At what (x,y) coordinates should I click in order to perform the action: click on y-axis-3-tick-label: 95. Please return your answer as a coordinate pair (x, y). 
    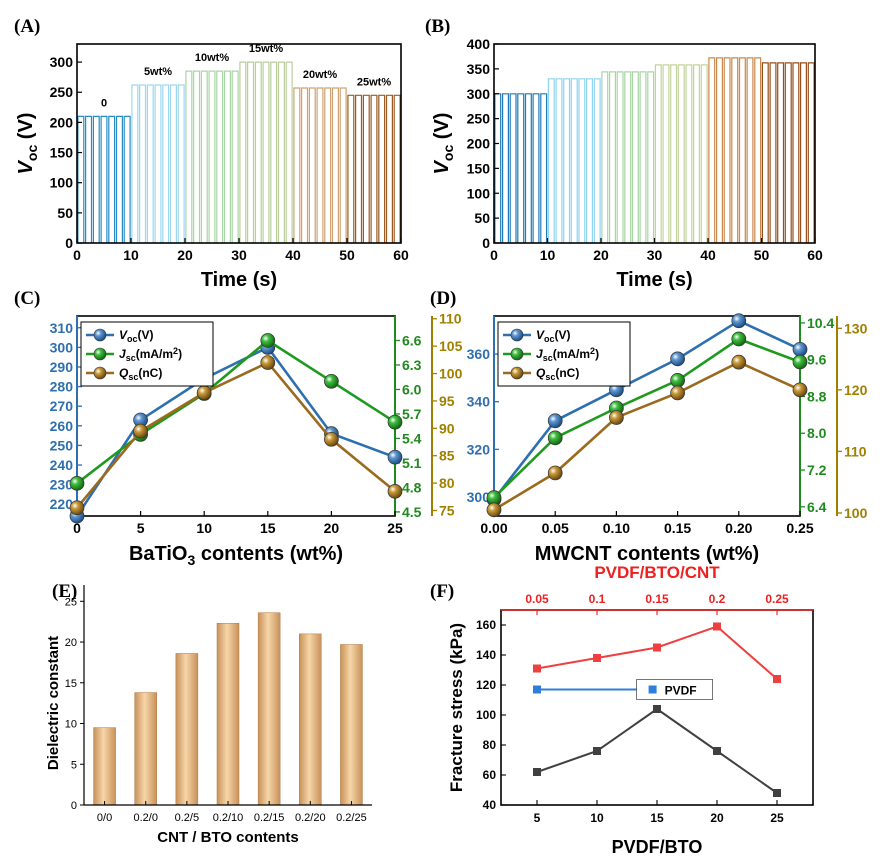
    Looking at the image, I should click on (447, 401).